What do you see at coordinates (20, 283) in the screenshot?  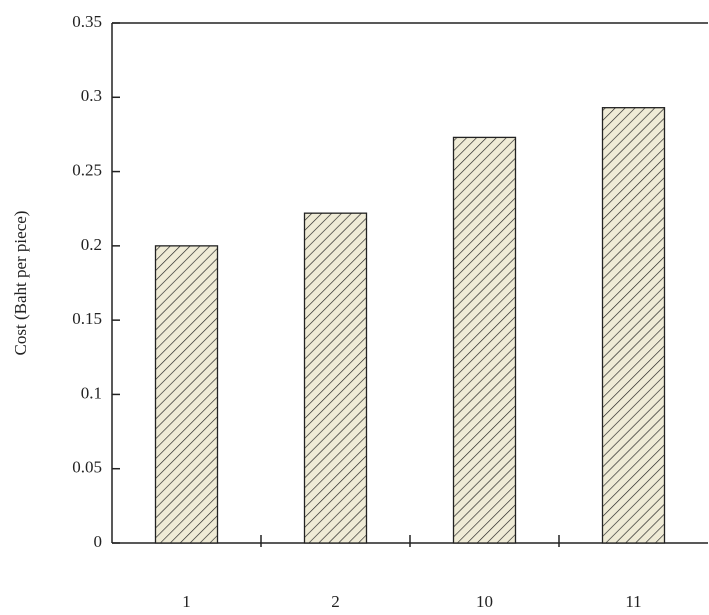 I see `y-axis-label: Cost (Baht per piece)` at bounding box center [20, 283].